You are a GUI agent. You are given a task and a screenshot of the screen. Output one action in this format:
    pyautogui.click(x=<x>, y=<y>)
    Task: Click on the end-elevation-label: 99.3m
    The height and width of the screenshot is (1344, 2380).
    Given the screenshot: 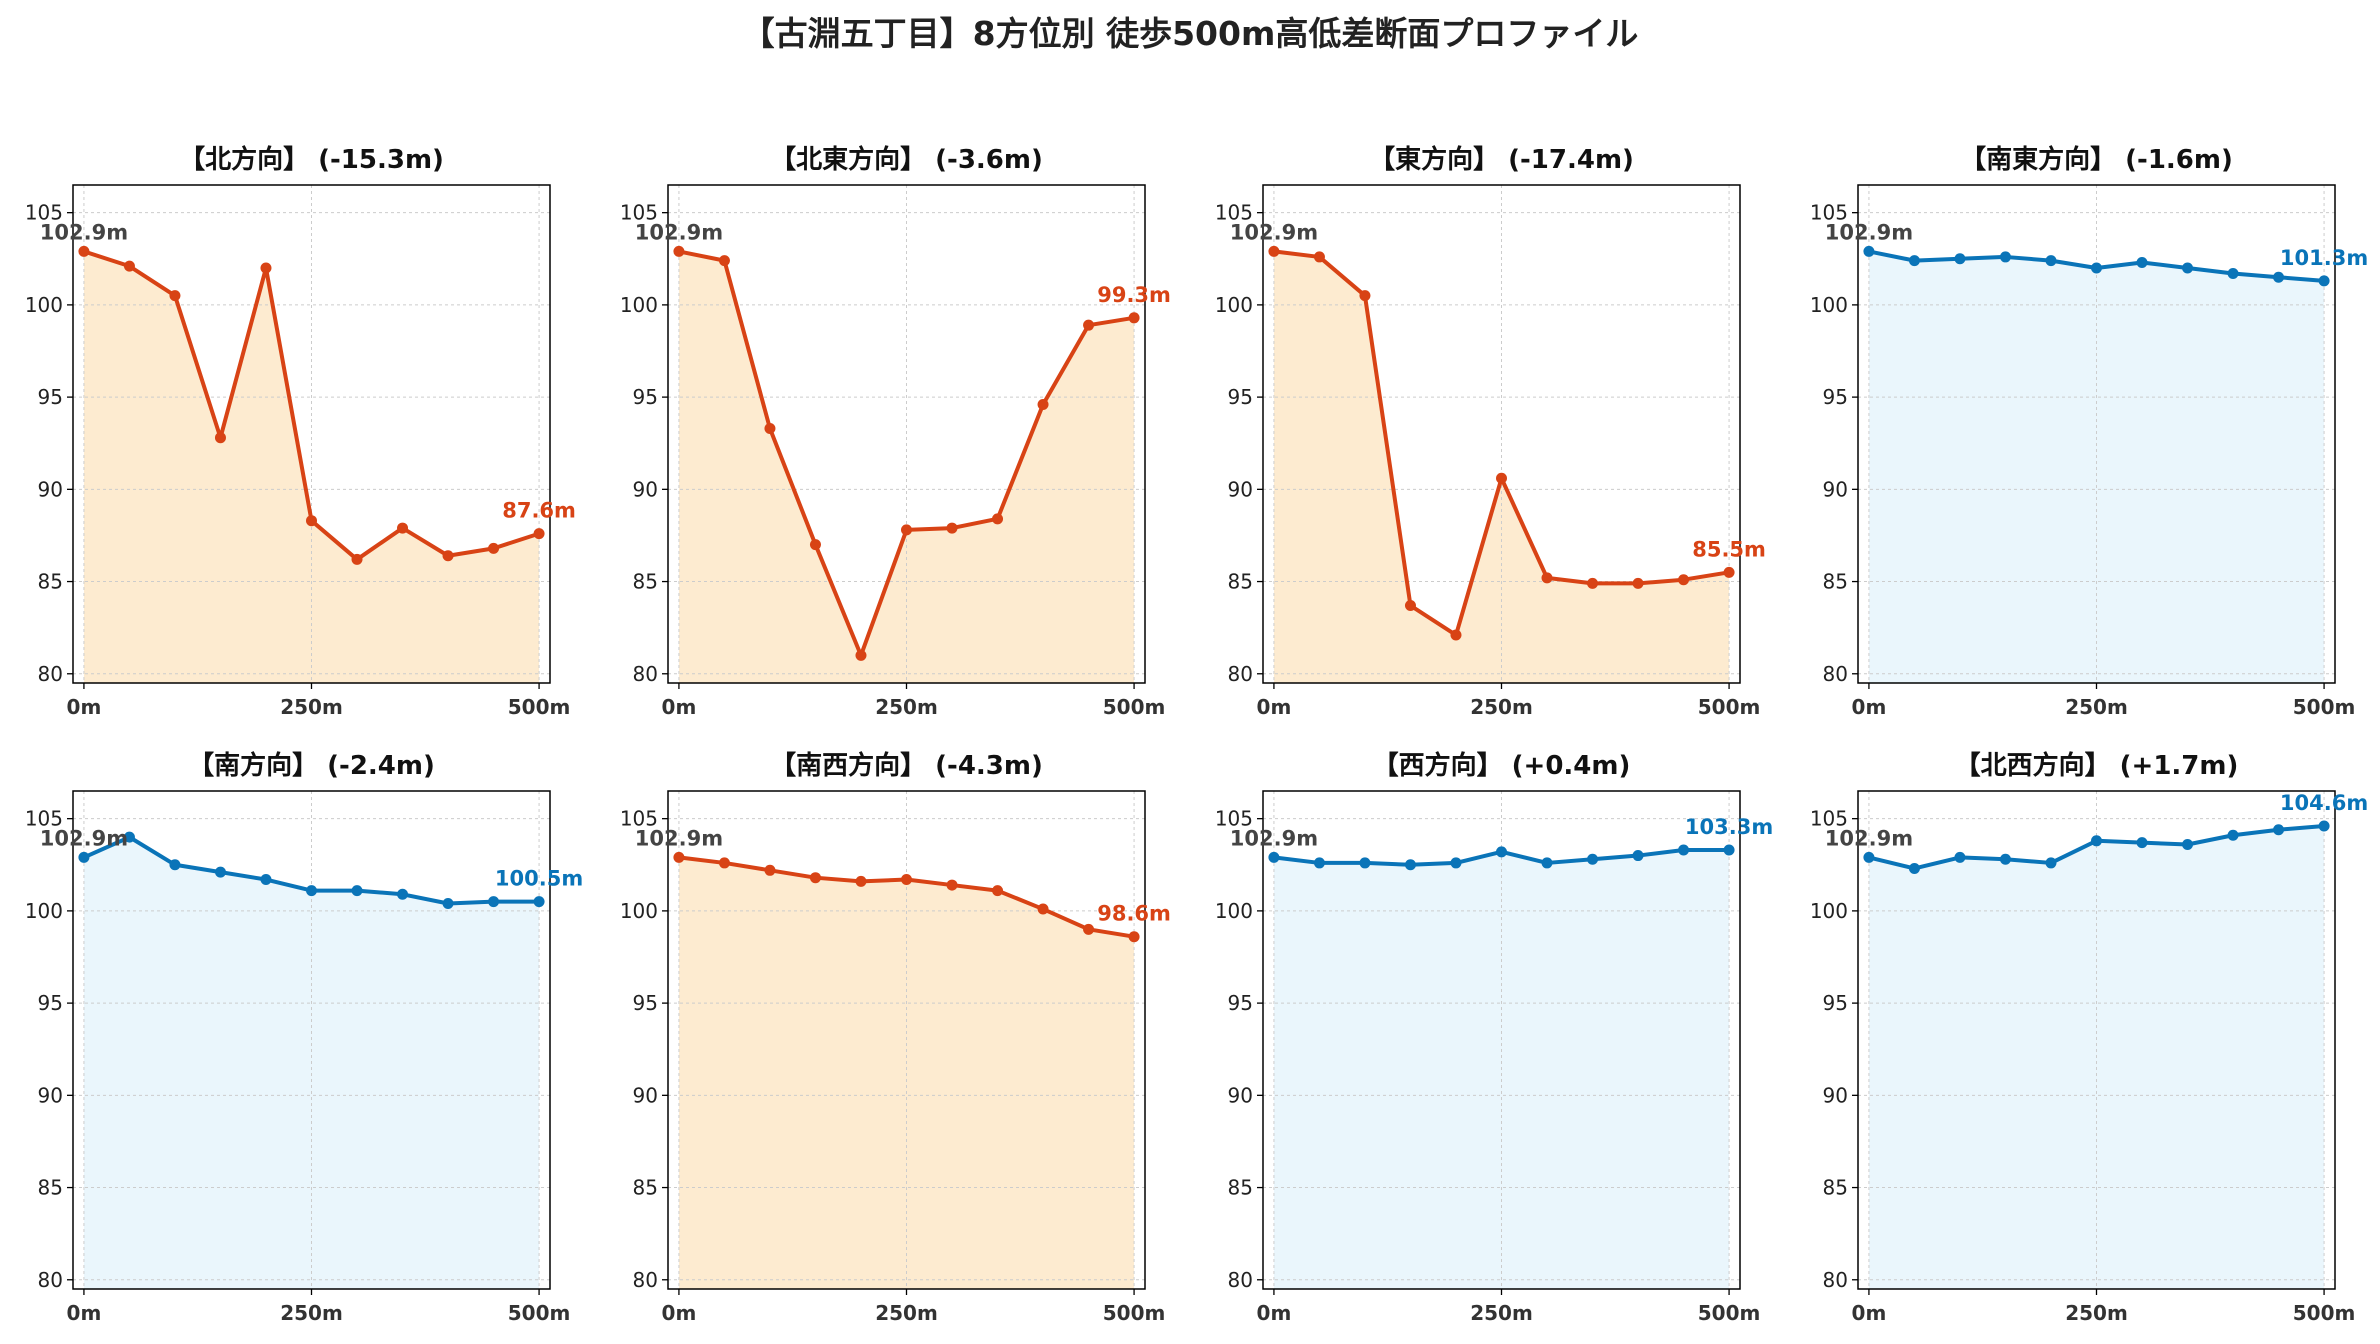 What is the action you would take?
    pyautogui.click(x=1134, y=295)
    